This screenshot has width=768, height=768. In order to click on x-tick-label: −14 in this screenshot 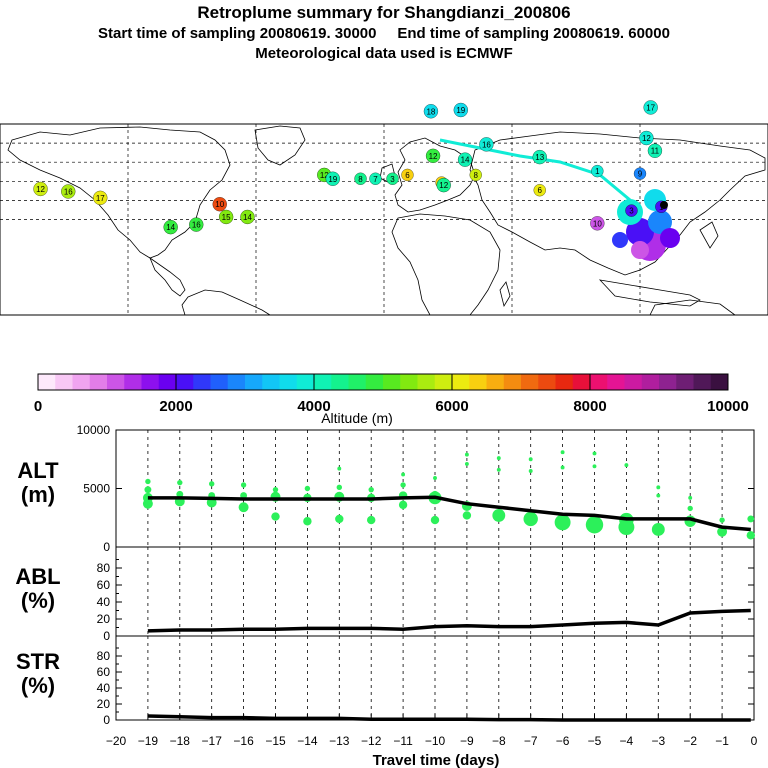, I will do `click(307, 741)`.